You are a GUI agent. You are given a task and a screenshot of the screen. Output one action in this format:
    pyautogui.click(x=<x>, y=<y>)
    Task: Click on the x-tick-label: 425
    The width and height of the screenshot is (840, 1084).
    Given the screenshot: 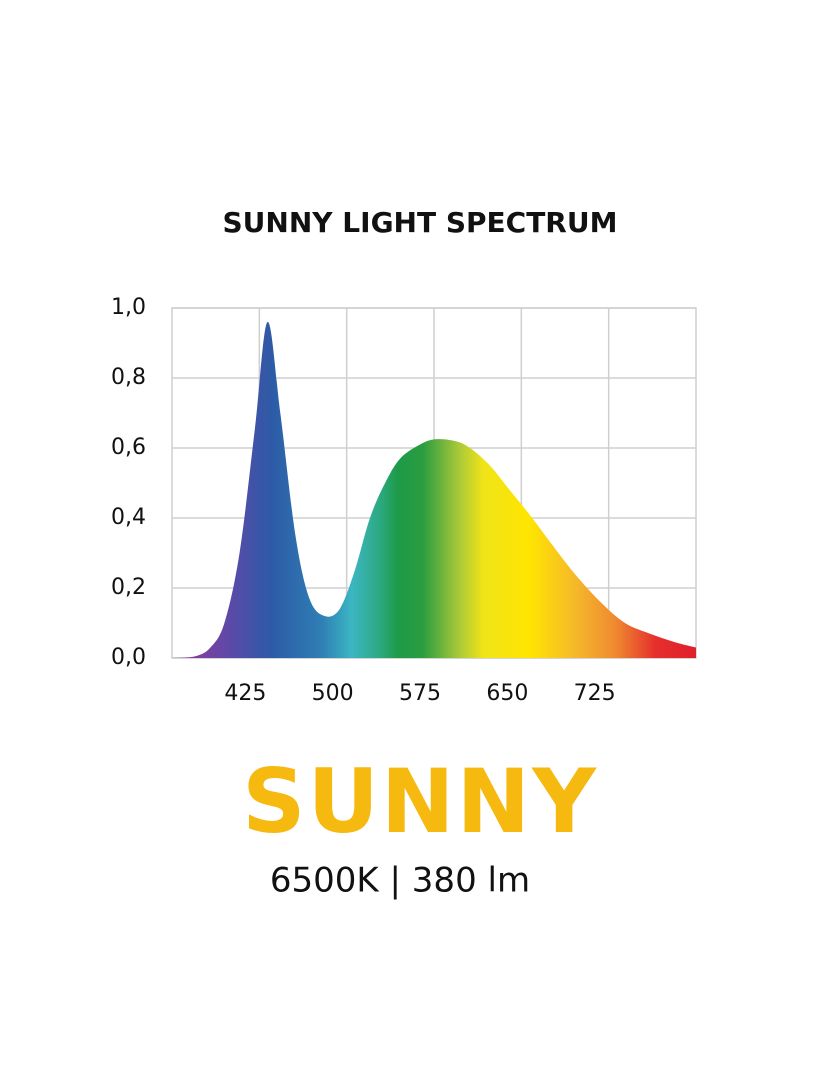 What is the action you would take?
    pyautogui.click(x=245, y=693)
    